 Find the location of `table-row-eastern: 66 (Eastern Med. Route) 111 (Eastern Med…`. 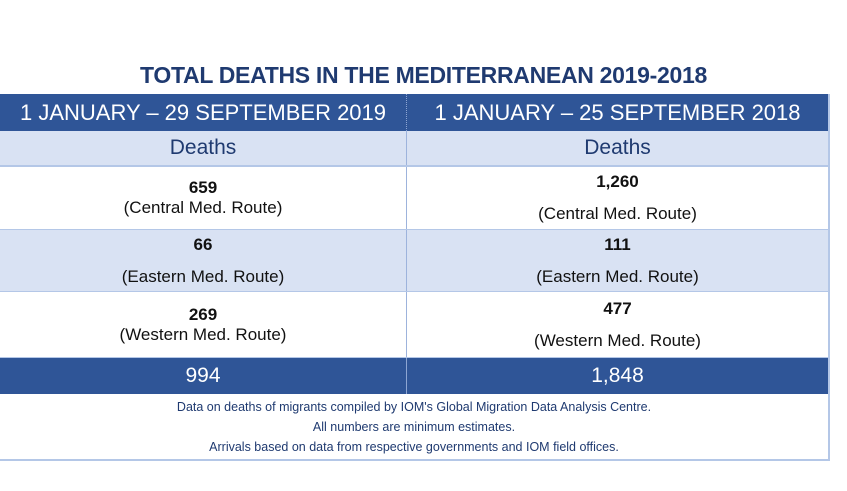

table-row-eastern: 66 (Eastern Med. Route) 111 (Eastern Med… is located at coordinates (414, 261).